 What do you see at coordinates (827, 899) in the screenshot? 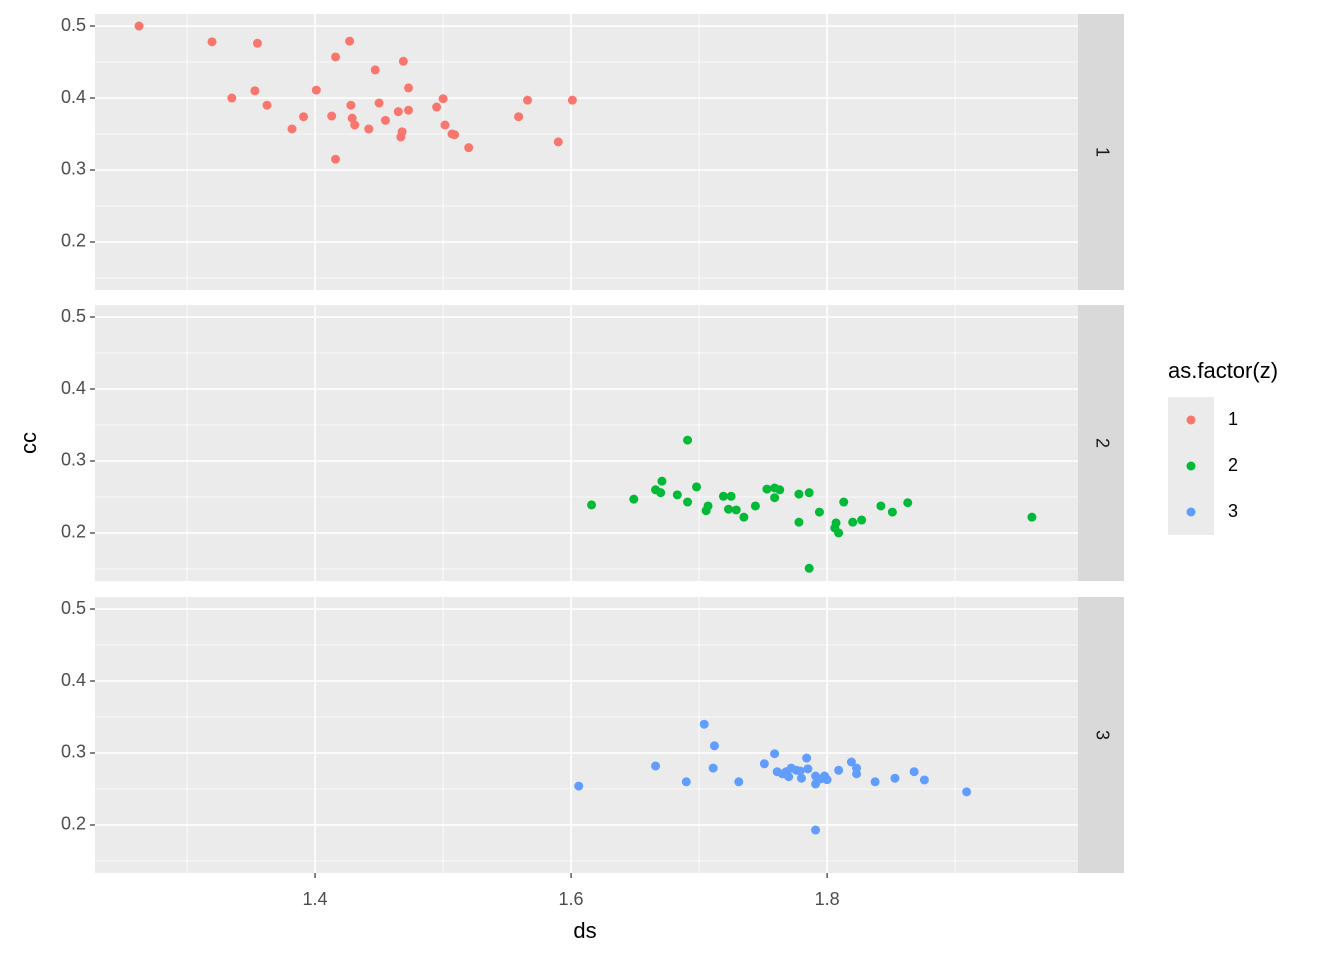
I see `x-tick-label: 1.8` at bounding box center [827, 899].